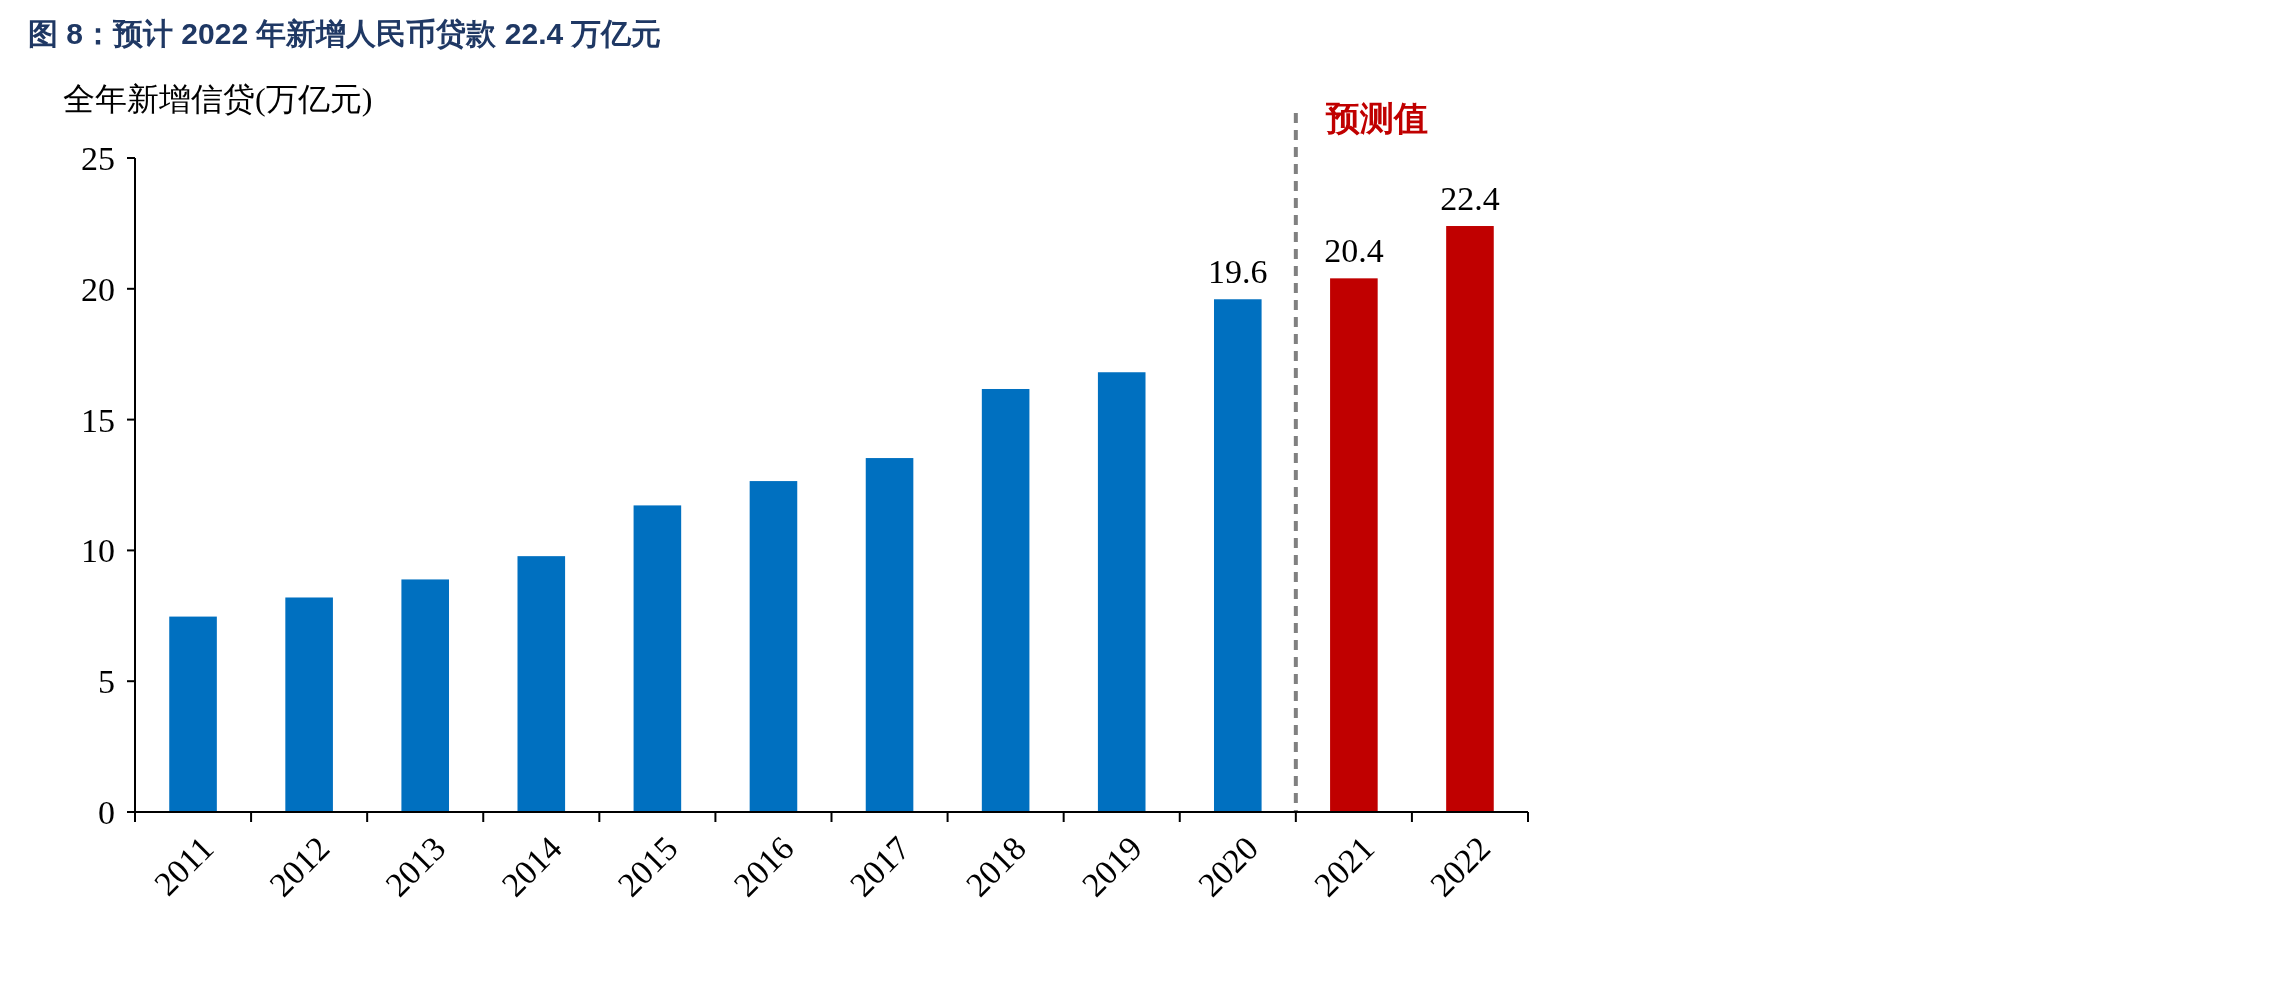 The width and height of the screenshot is (2280, 1003). I want to click on data-label: 20.4, so click(1354, 251).